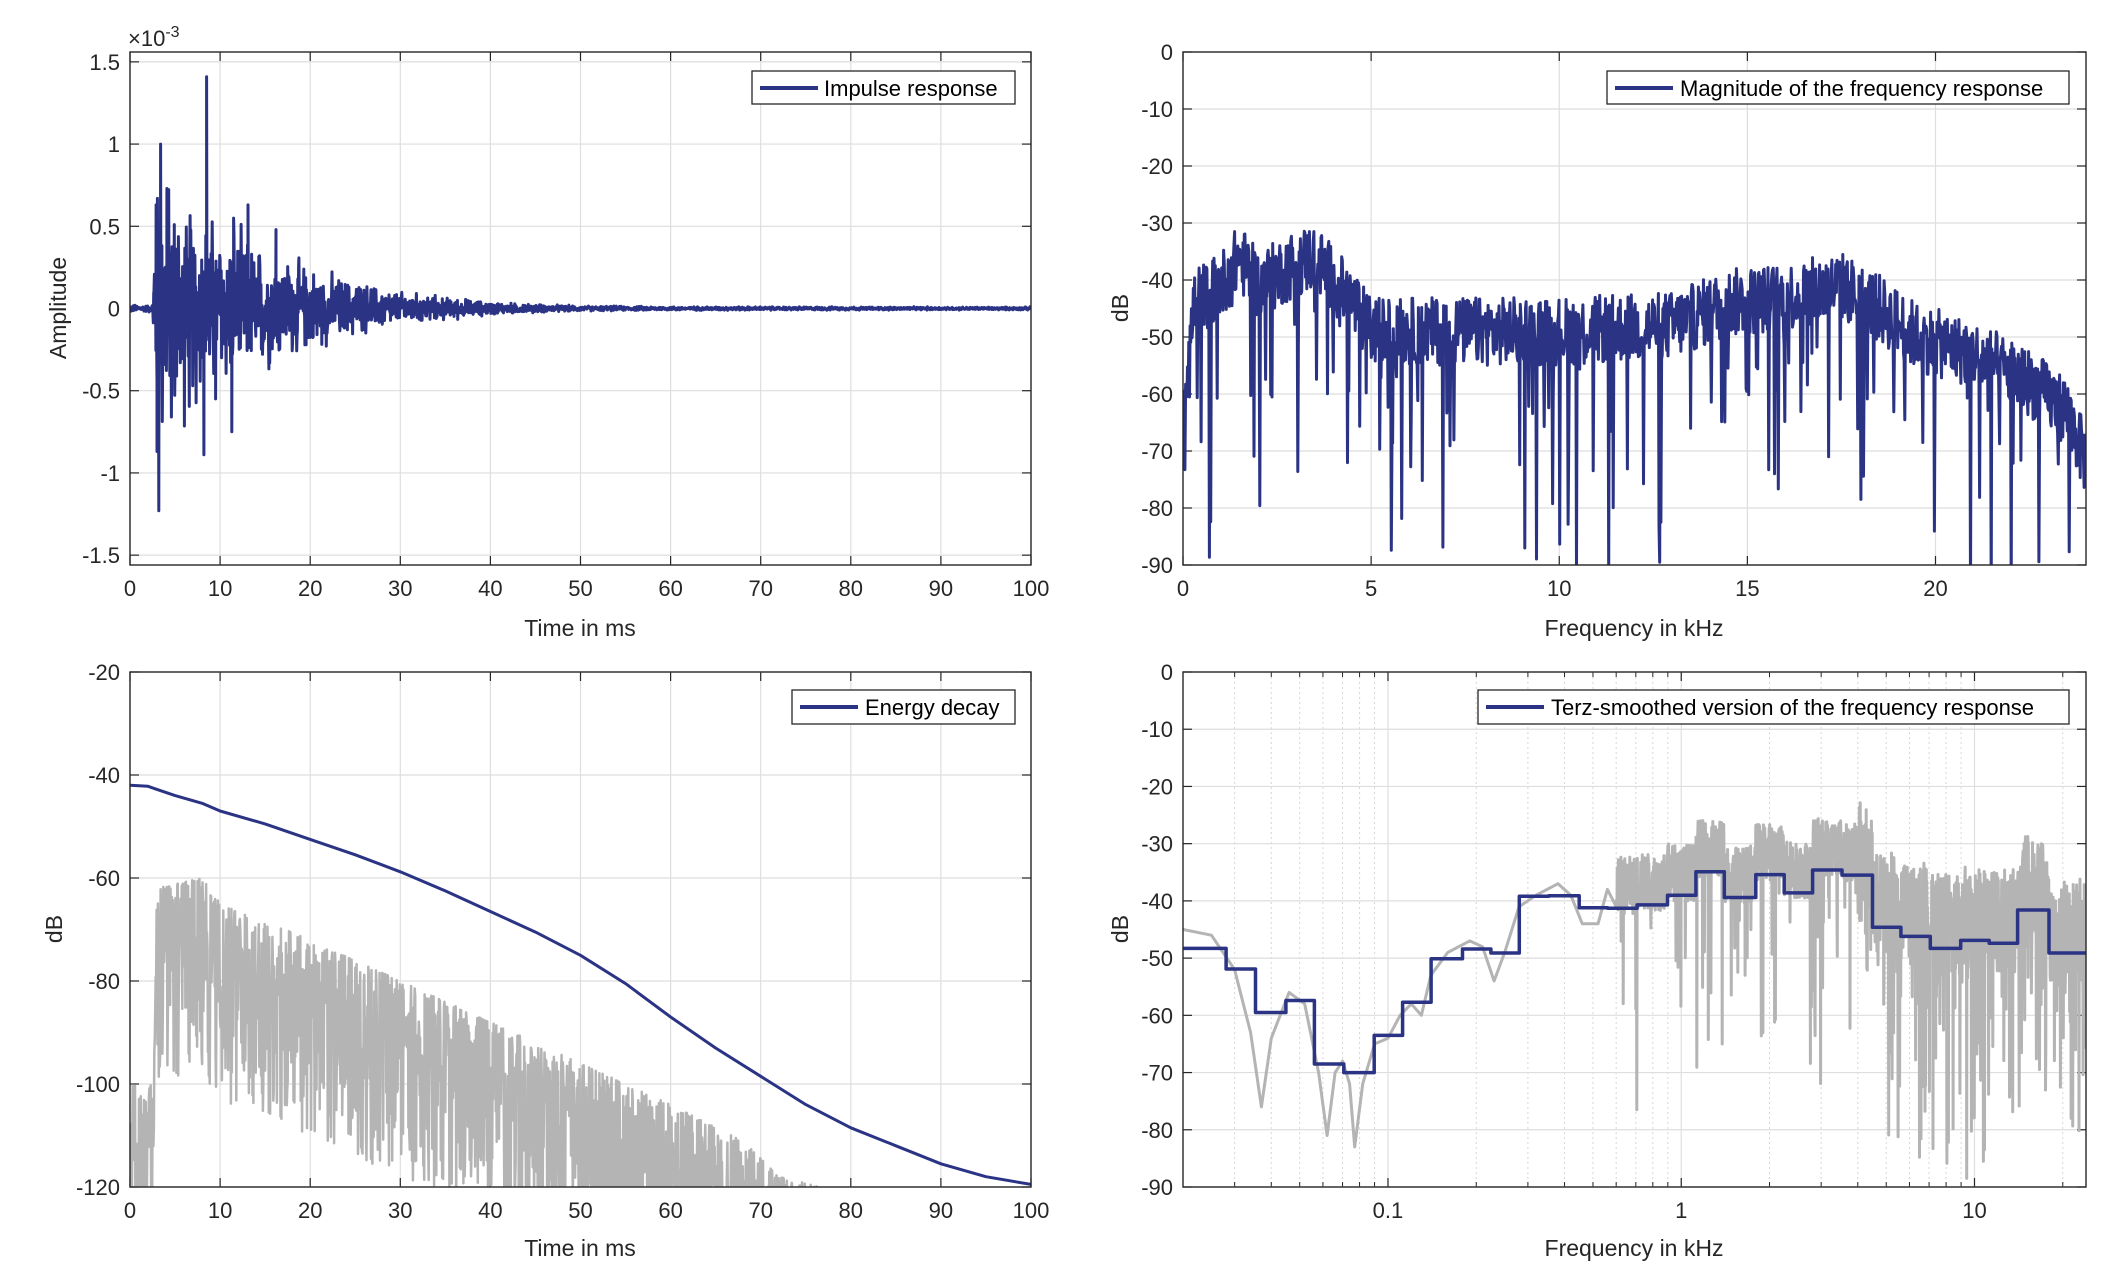 The width and height of the screenshot is (2126, 1281). Describe the element at coordinates (1388, 1210) in the screenshot. I see `x-tick-label: 0.1` at that location.